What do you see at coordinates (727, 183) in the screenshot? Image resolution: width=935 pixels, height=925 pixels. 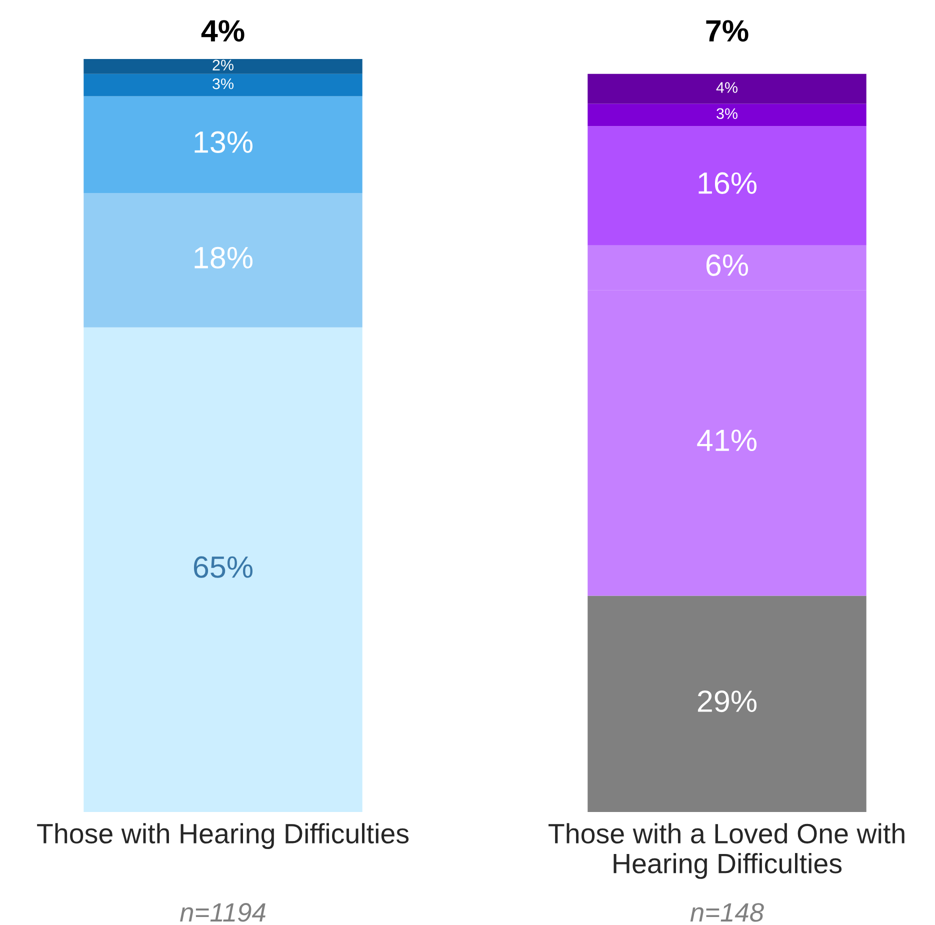 I see `data-label: 16%` at bounding box center [727, 183].